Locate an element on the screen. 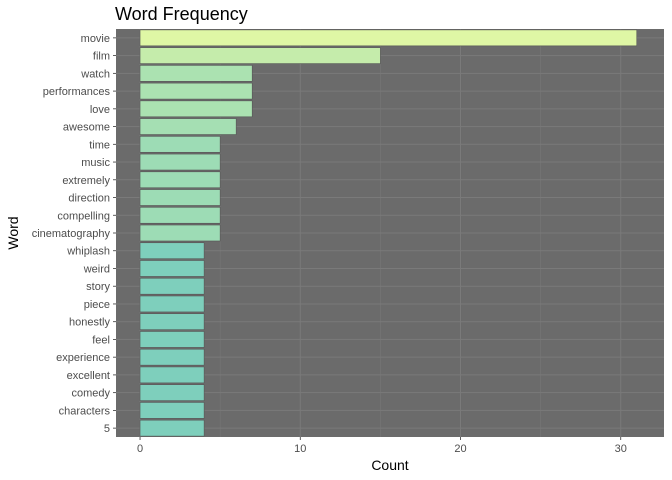 The height and width of the screenshot is (480, 672). y-tick-label: whiplash is located at coordinates (88, 252).